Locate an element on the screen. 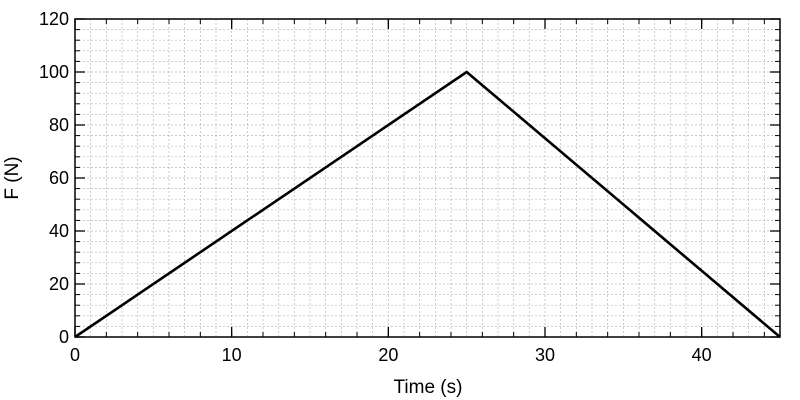 The width and height of the screenshot is (800, 400). y-axis-label: F (N) is located at coordinates (12, 177).